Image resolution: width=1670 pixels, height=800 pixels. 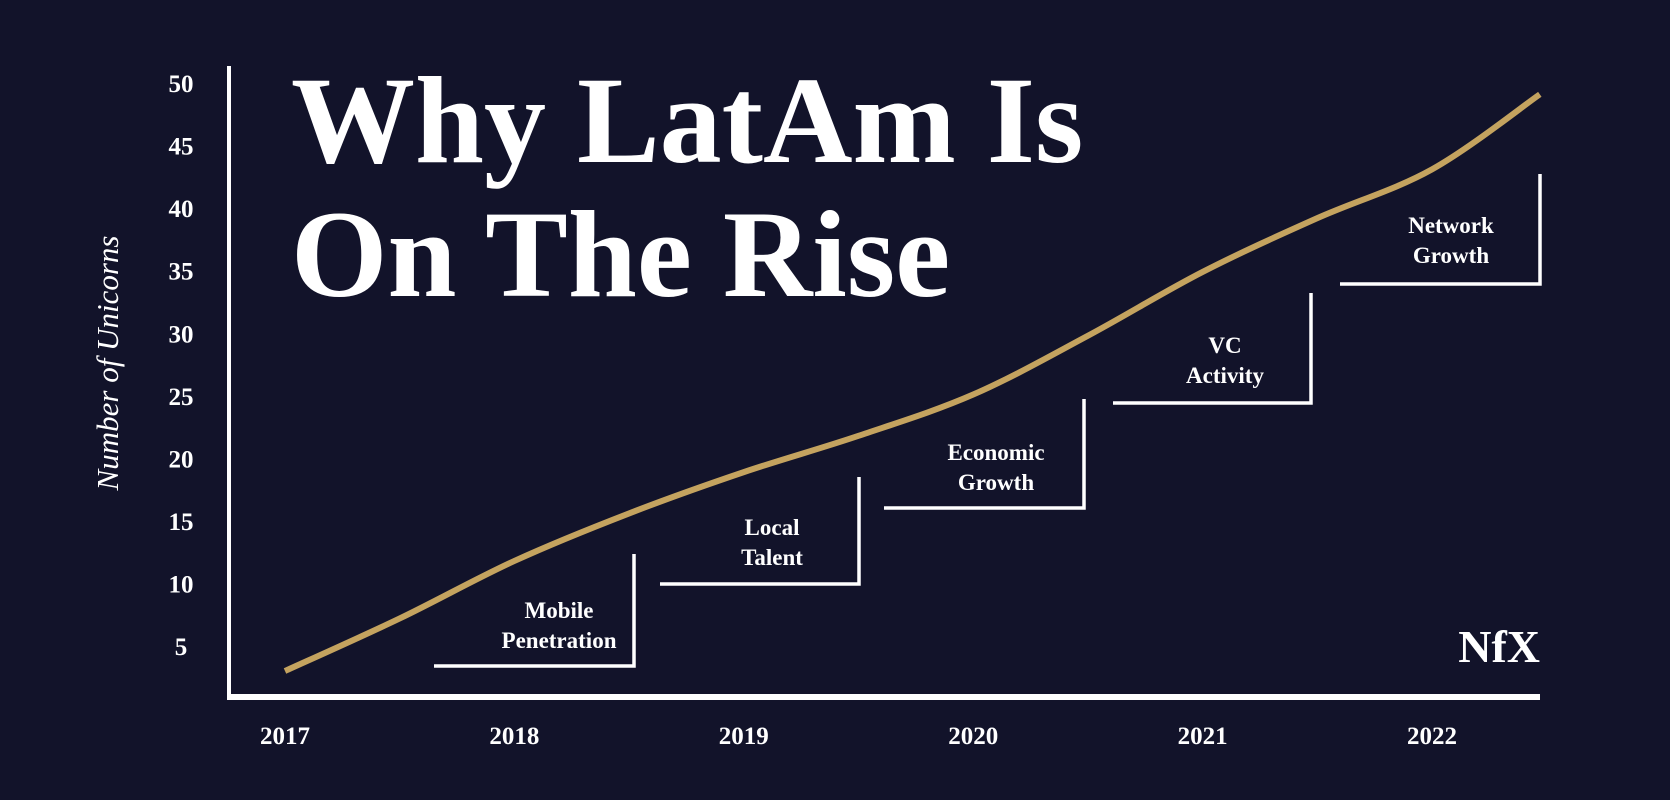 I want to click on step-label: Mobile, so click(x=559, y=610).